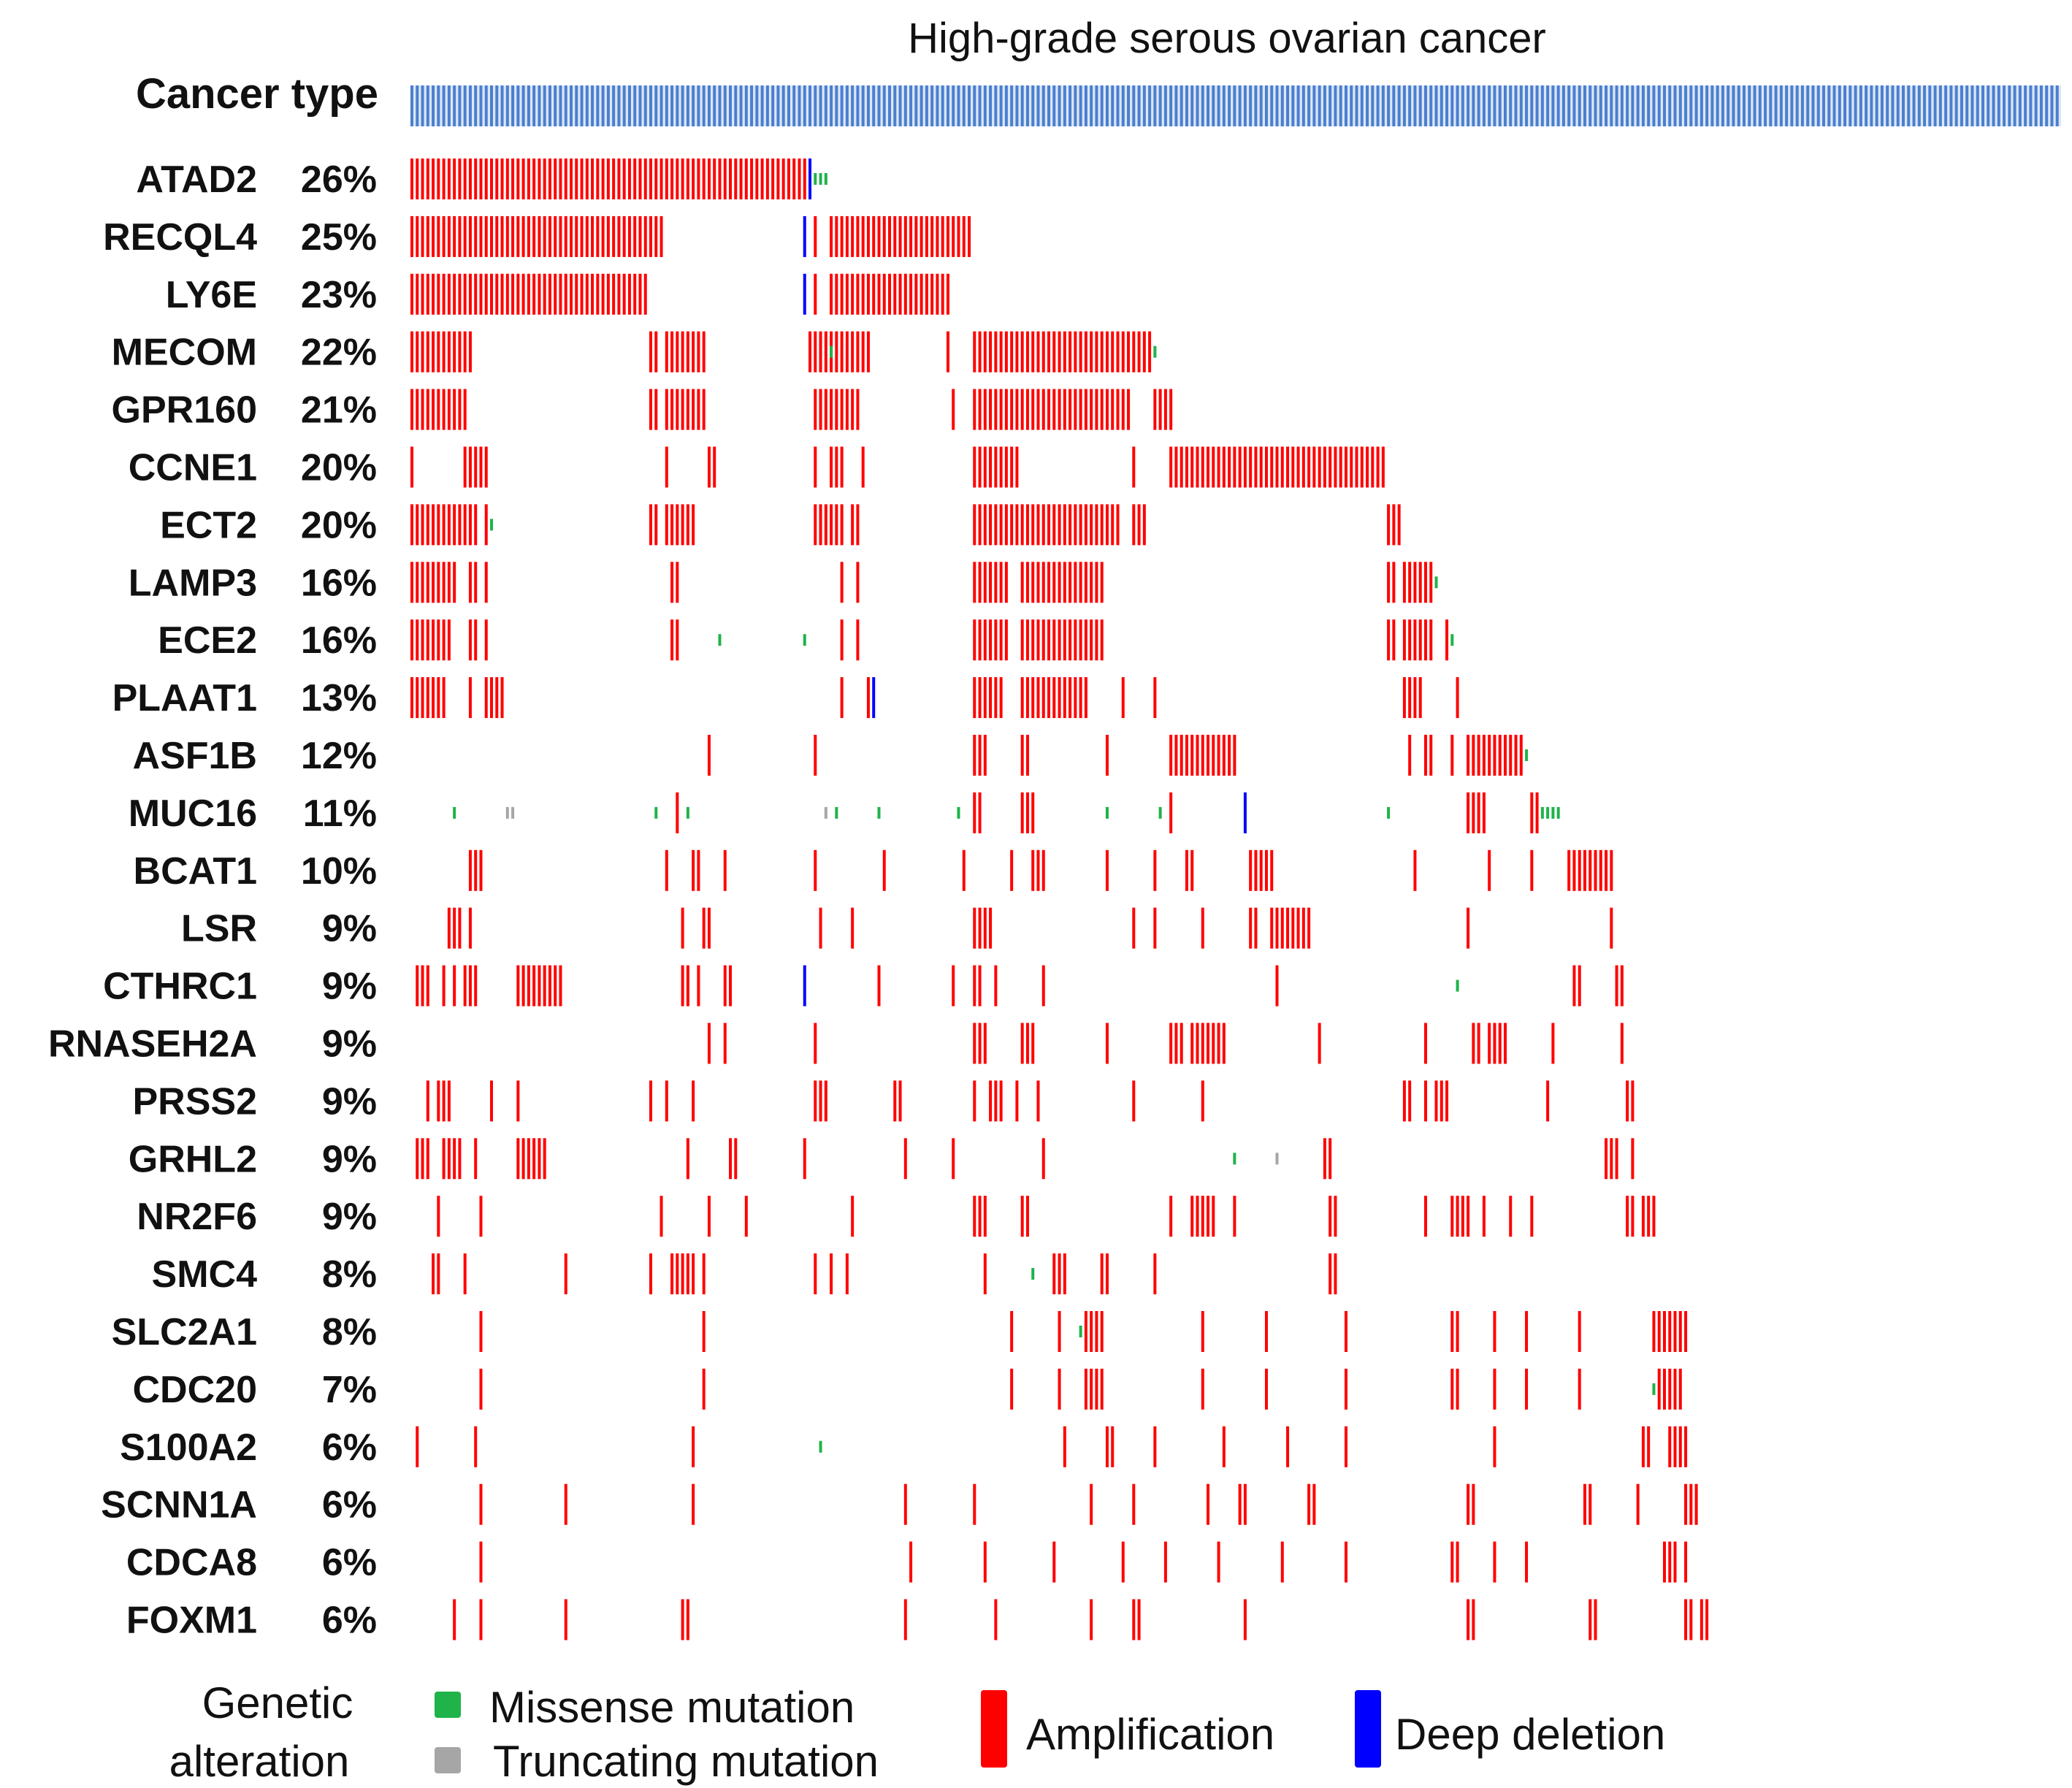  What do you see at coordinates (507, 812) in the screenshot?
I see `truncating-mark` at bounding box center [507, 812].